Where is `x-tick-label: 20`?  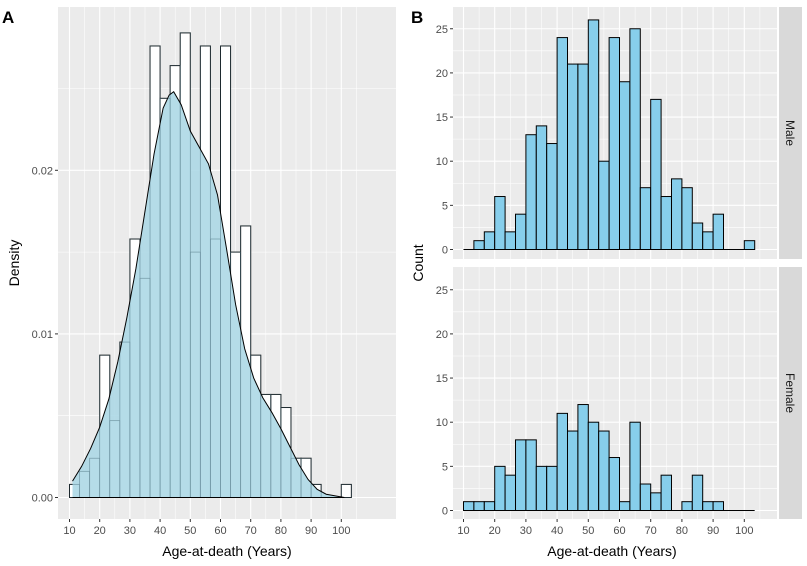 x-tick-label: 20 is located at coordinates (100, 531).